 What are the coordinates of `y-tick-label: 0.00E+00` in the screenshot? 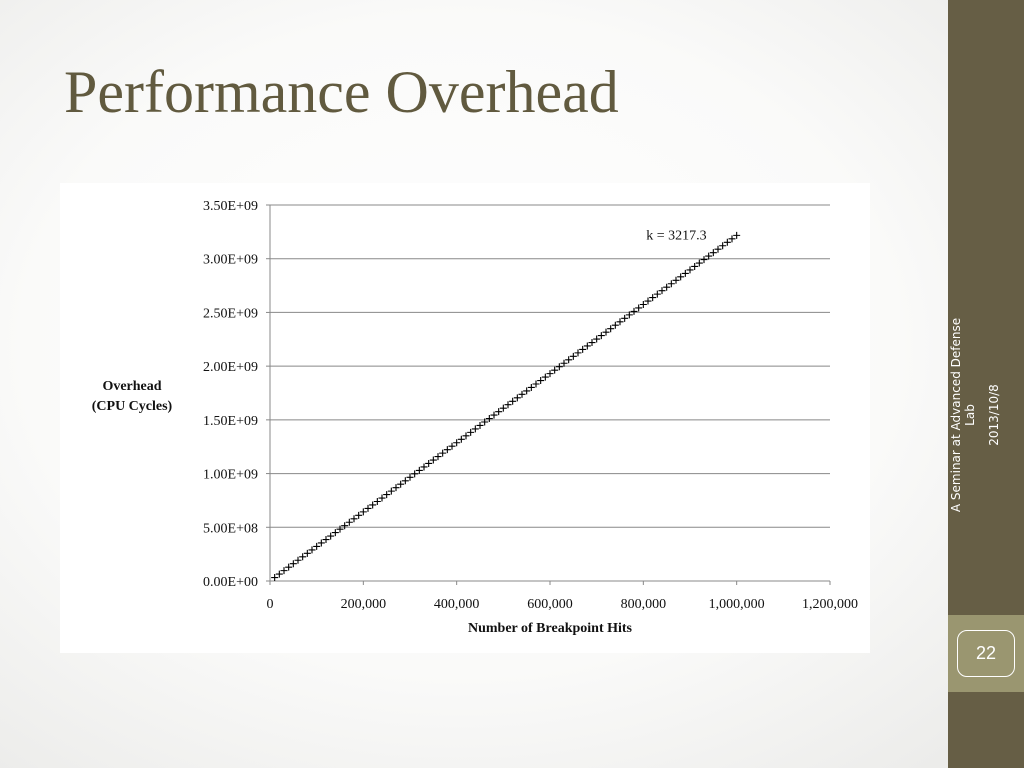 It's located at (230, 582).